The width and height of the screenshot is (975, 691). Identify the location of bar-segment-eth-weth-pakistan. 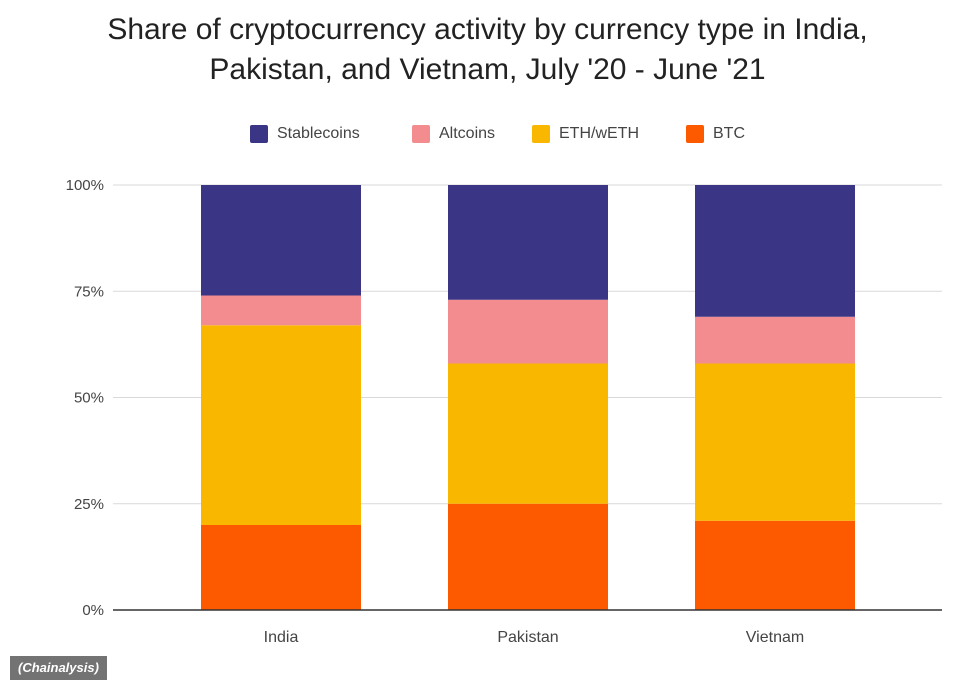
(528, 433).